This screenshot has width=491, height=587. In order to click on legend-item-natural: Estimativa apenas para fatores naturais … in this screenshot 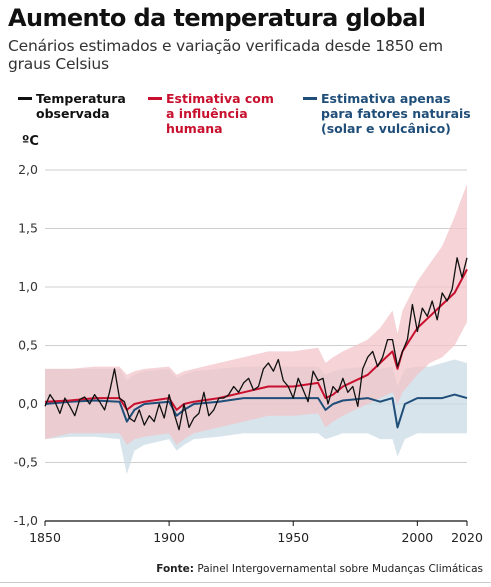, I will do `click(393, 113)`.